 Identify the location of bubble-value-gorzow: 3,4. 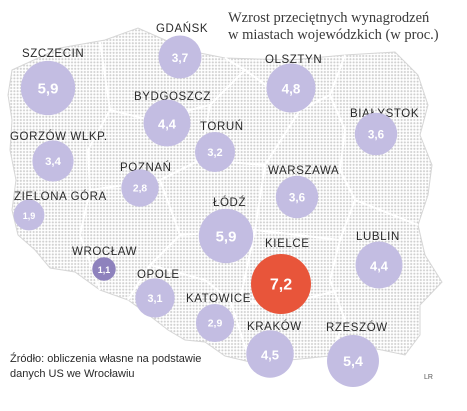
(53, 162).